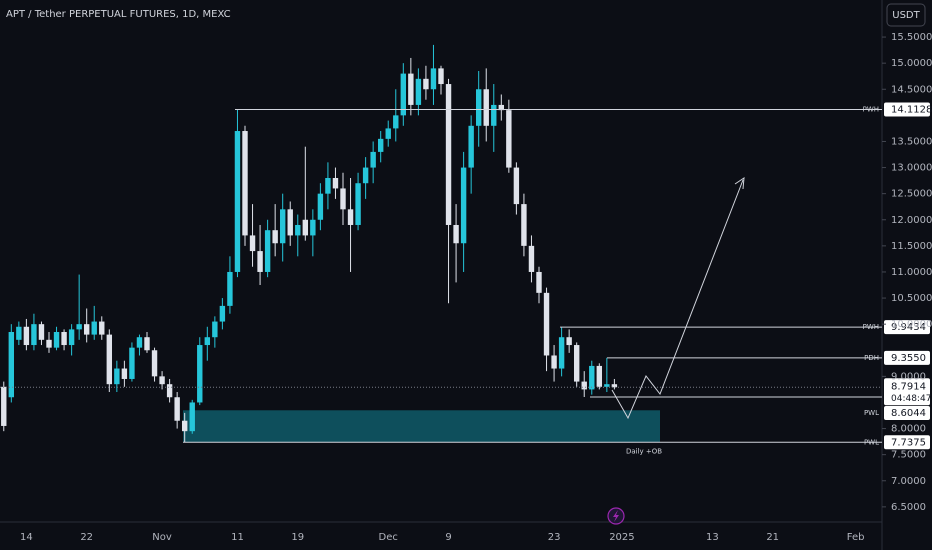 This screenshot has height=550, width=932. I want to click on x-tick-label: Feb, so click(856, 537).